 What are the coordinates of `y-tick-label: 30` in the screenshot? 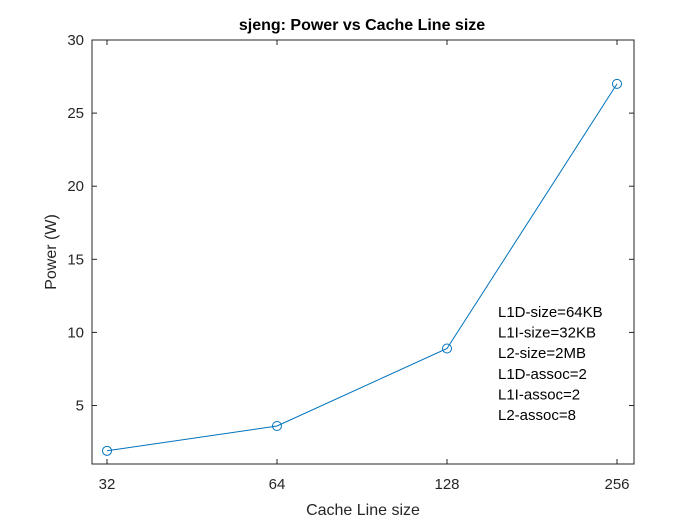 It's located at (75, 40).